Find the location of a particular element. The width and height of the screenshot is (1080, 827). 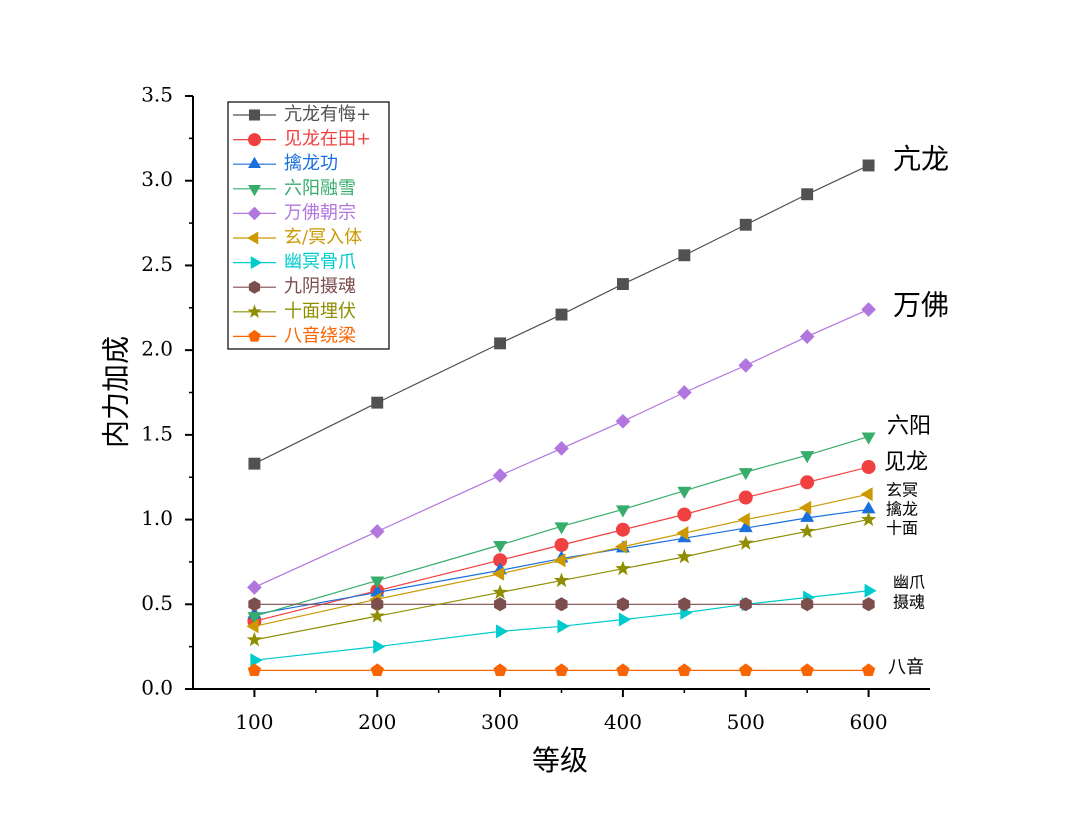

series-end-label: 幽爪 is located at coordinates (909, 582).